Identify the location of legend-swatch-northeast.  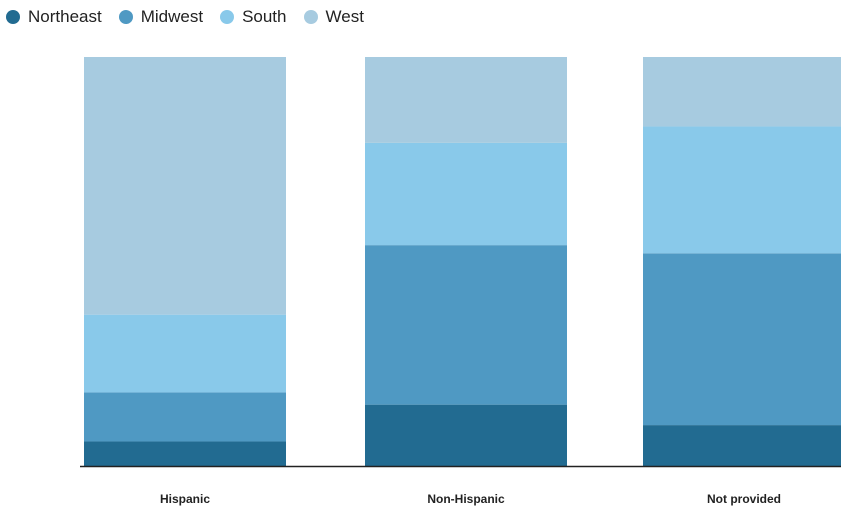
(13, 17).